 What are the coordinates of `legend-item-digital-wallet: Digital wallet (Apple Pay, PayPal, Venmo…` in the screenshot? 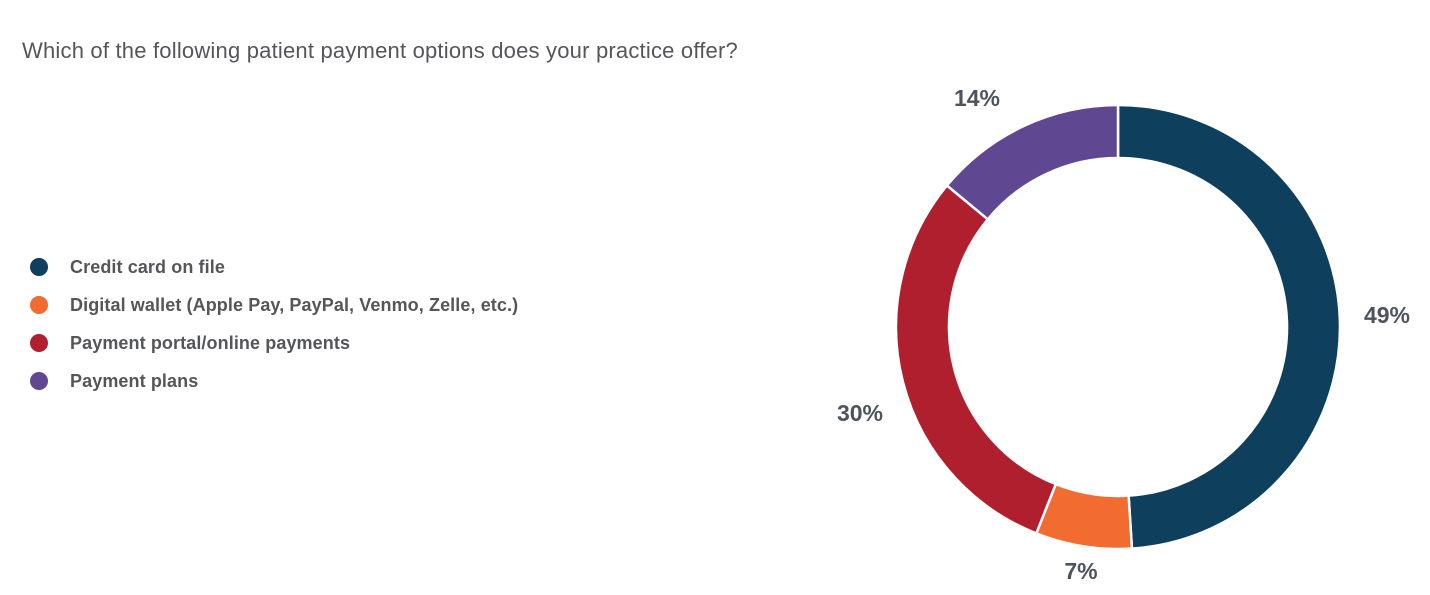 It's located at (274, 305).